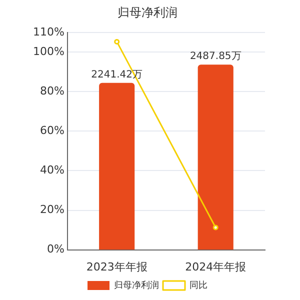  I want to click on y-tick-label: 60%, so click(52, 131).